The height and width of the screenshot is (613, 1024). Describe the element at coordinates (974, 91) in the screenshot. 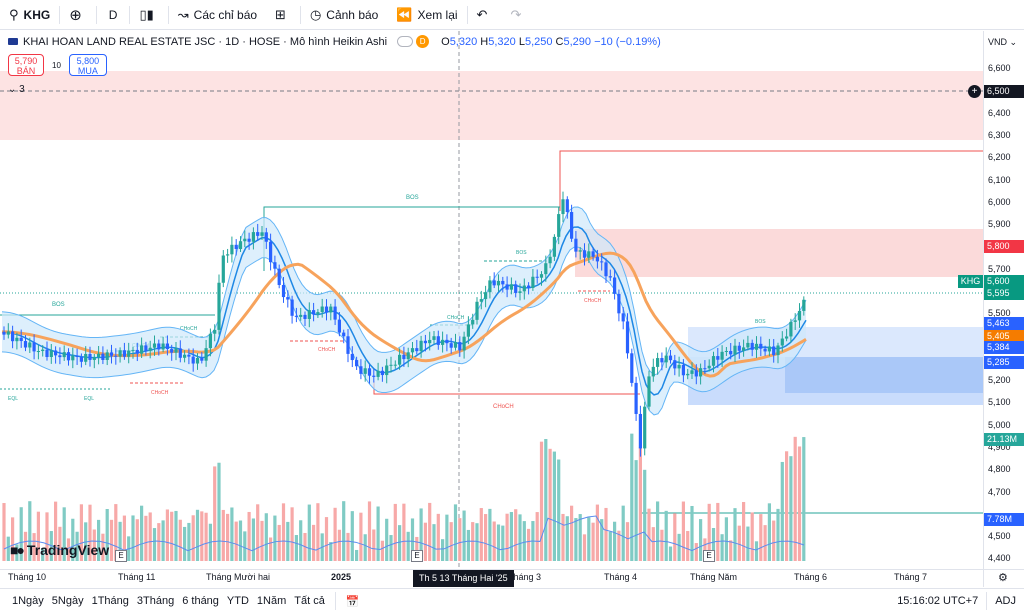

I see `alert-plus-icon: +` at that location.